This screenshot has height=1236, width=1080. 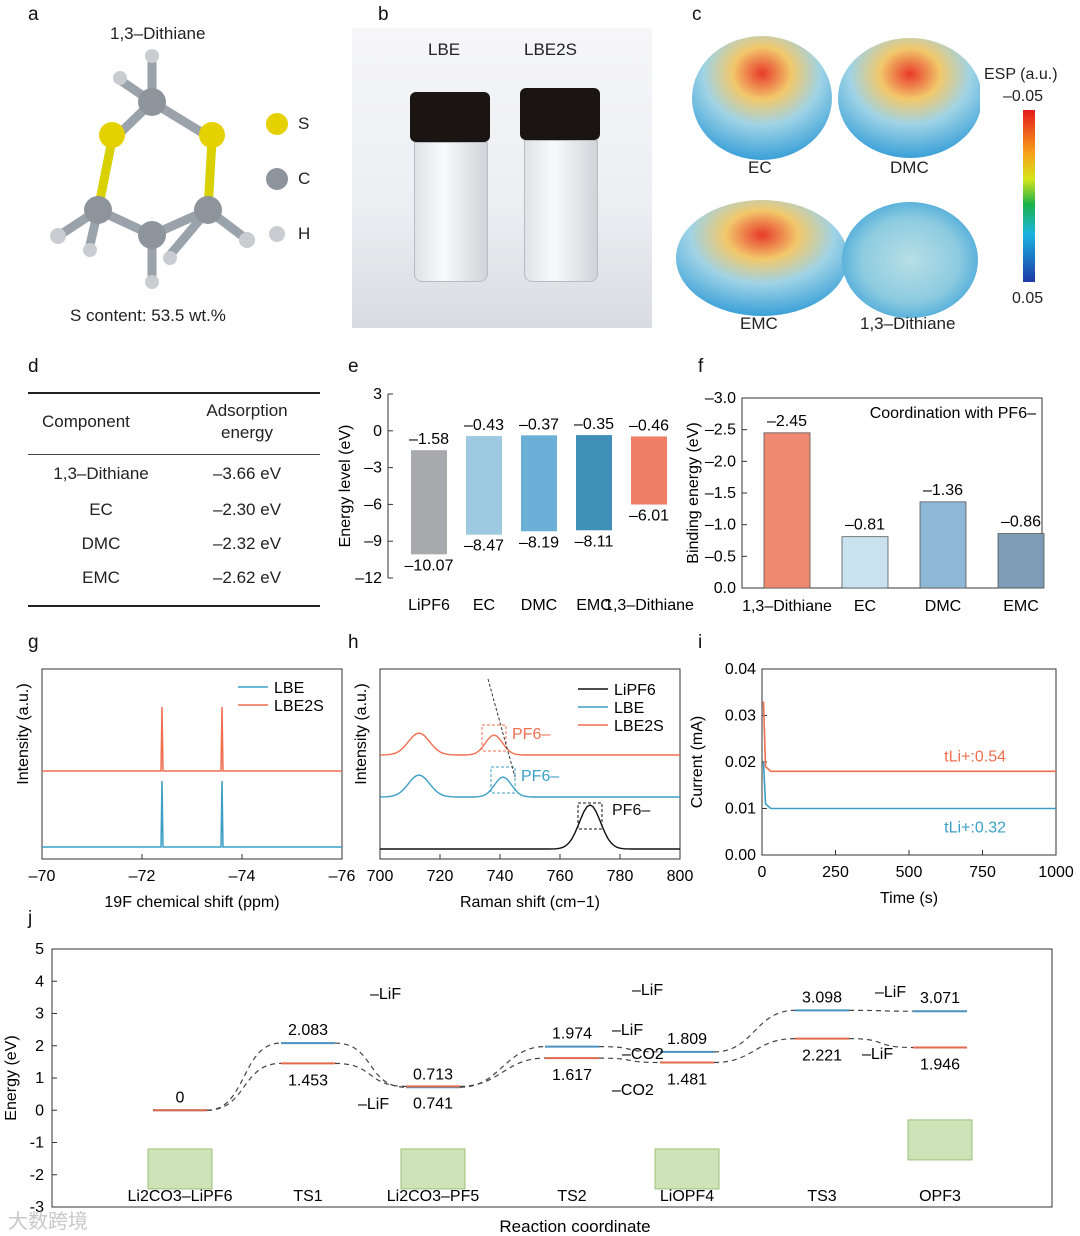 What do you see at coordinates (909, 737) in the screenshot?
I see `current-trace` at bounding box center [909, 737].